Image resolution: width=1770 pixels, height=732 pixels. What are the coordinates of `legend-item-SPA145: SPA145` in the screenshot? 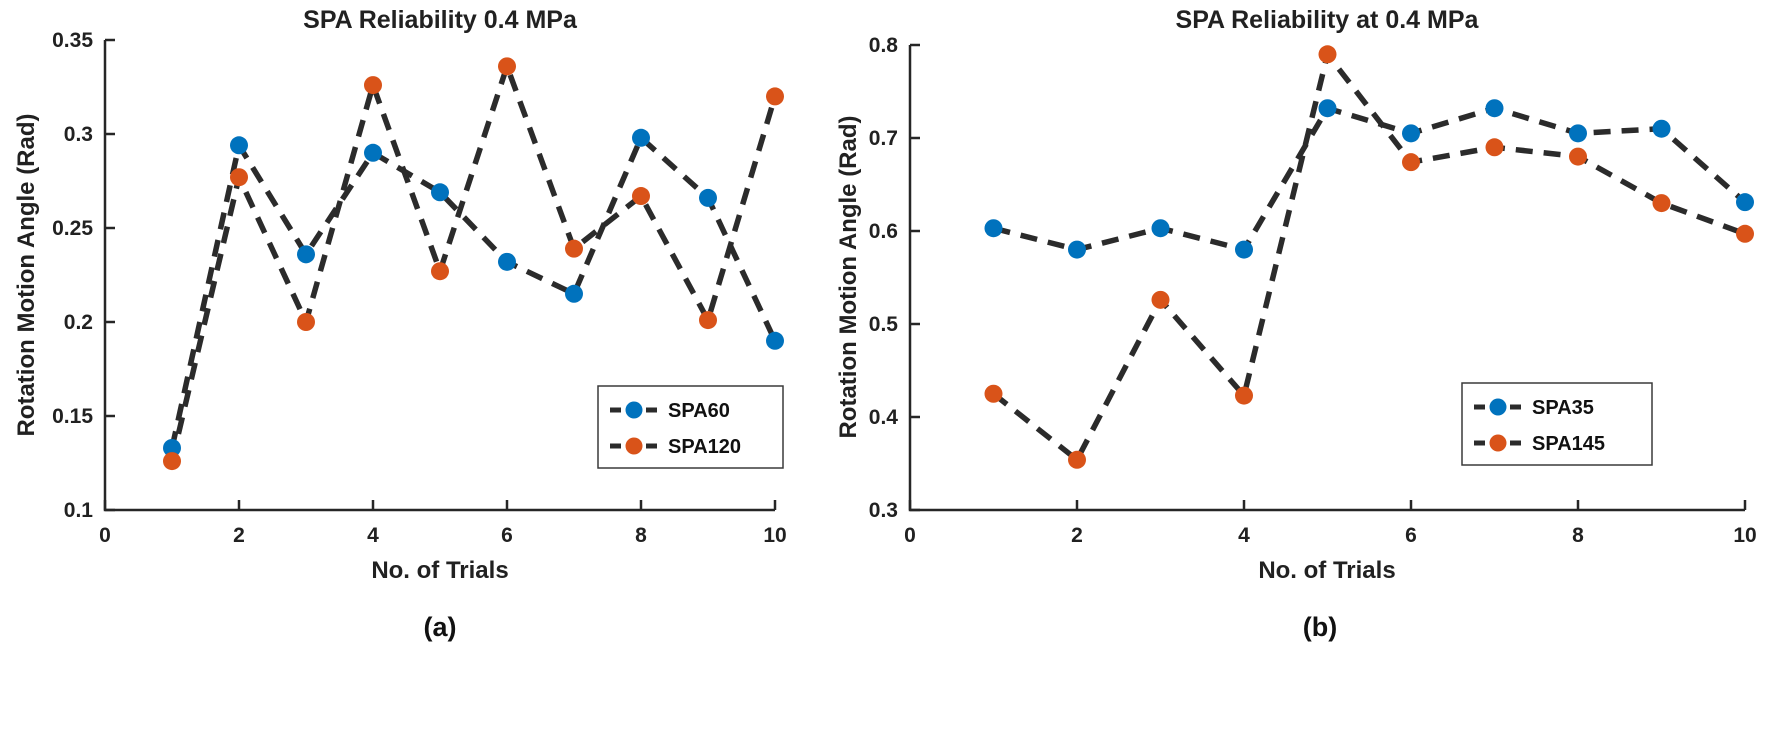 It's located at (1539, 444).